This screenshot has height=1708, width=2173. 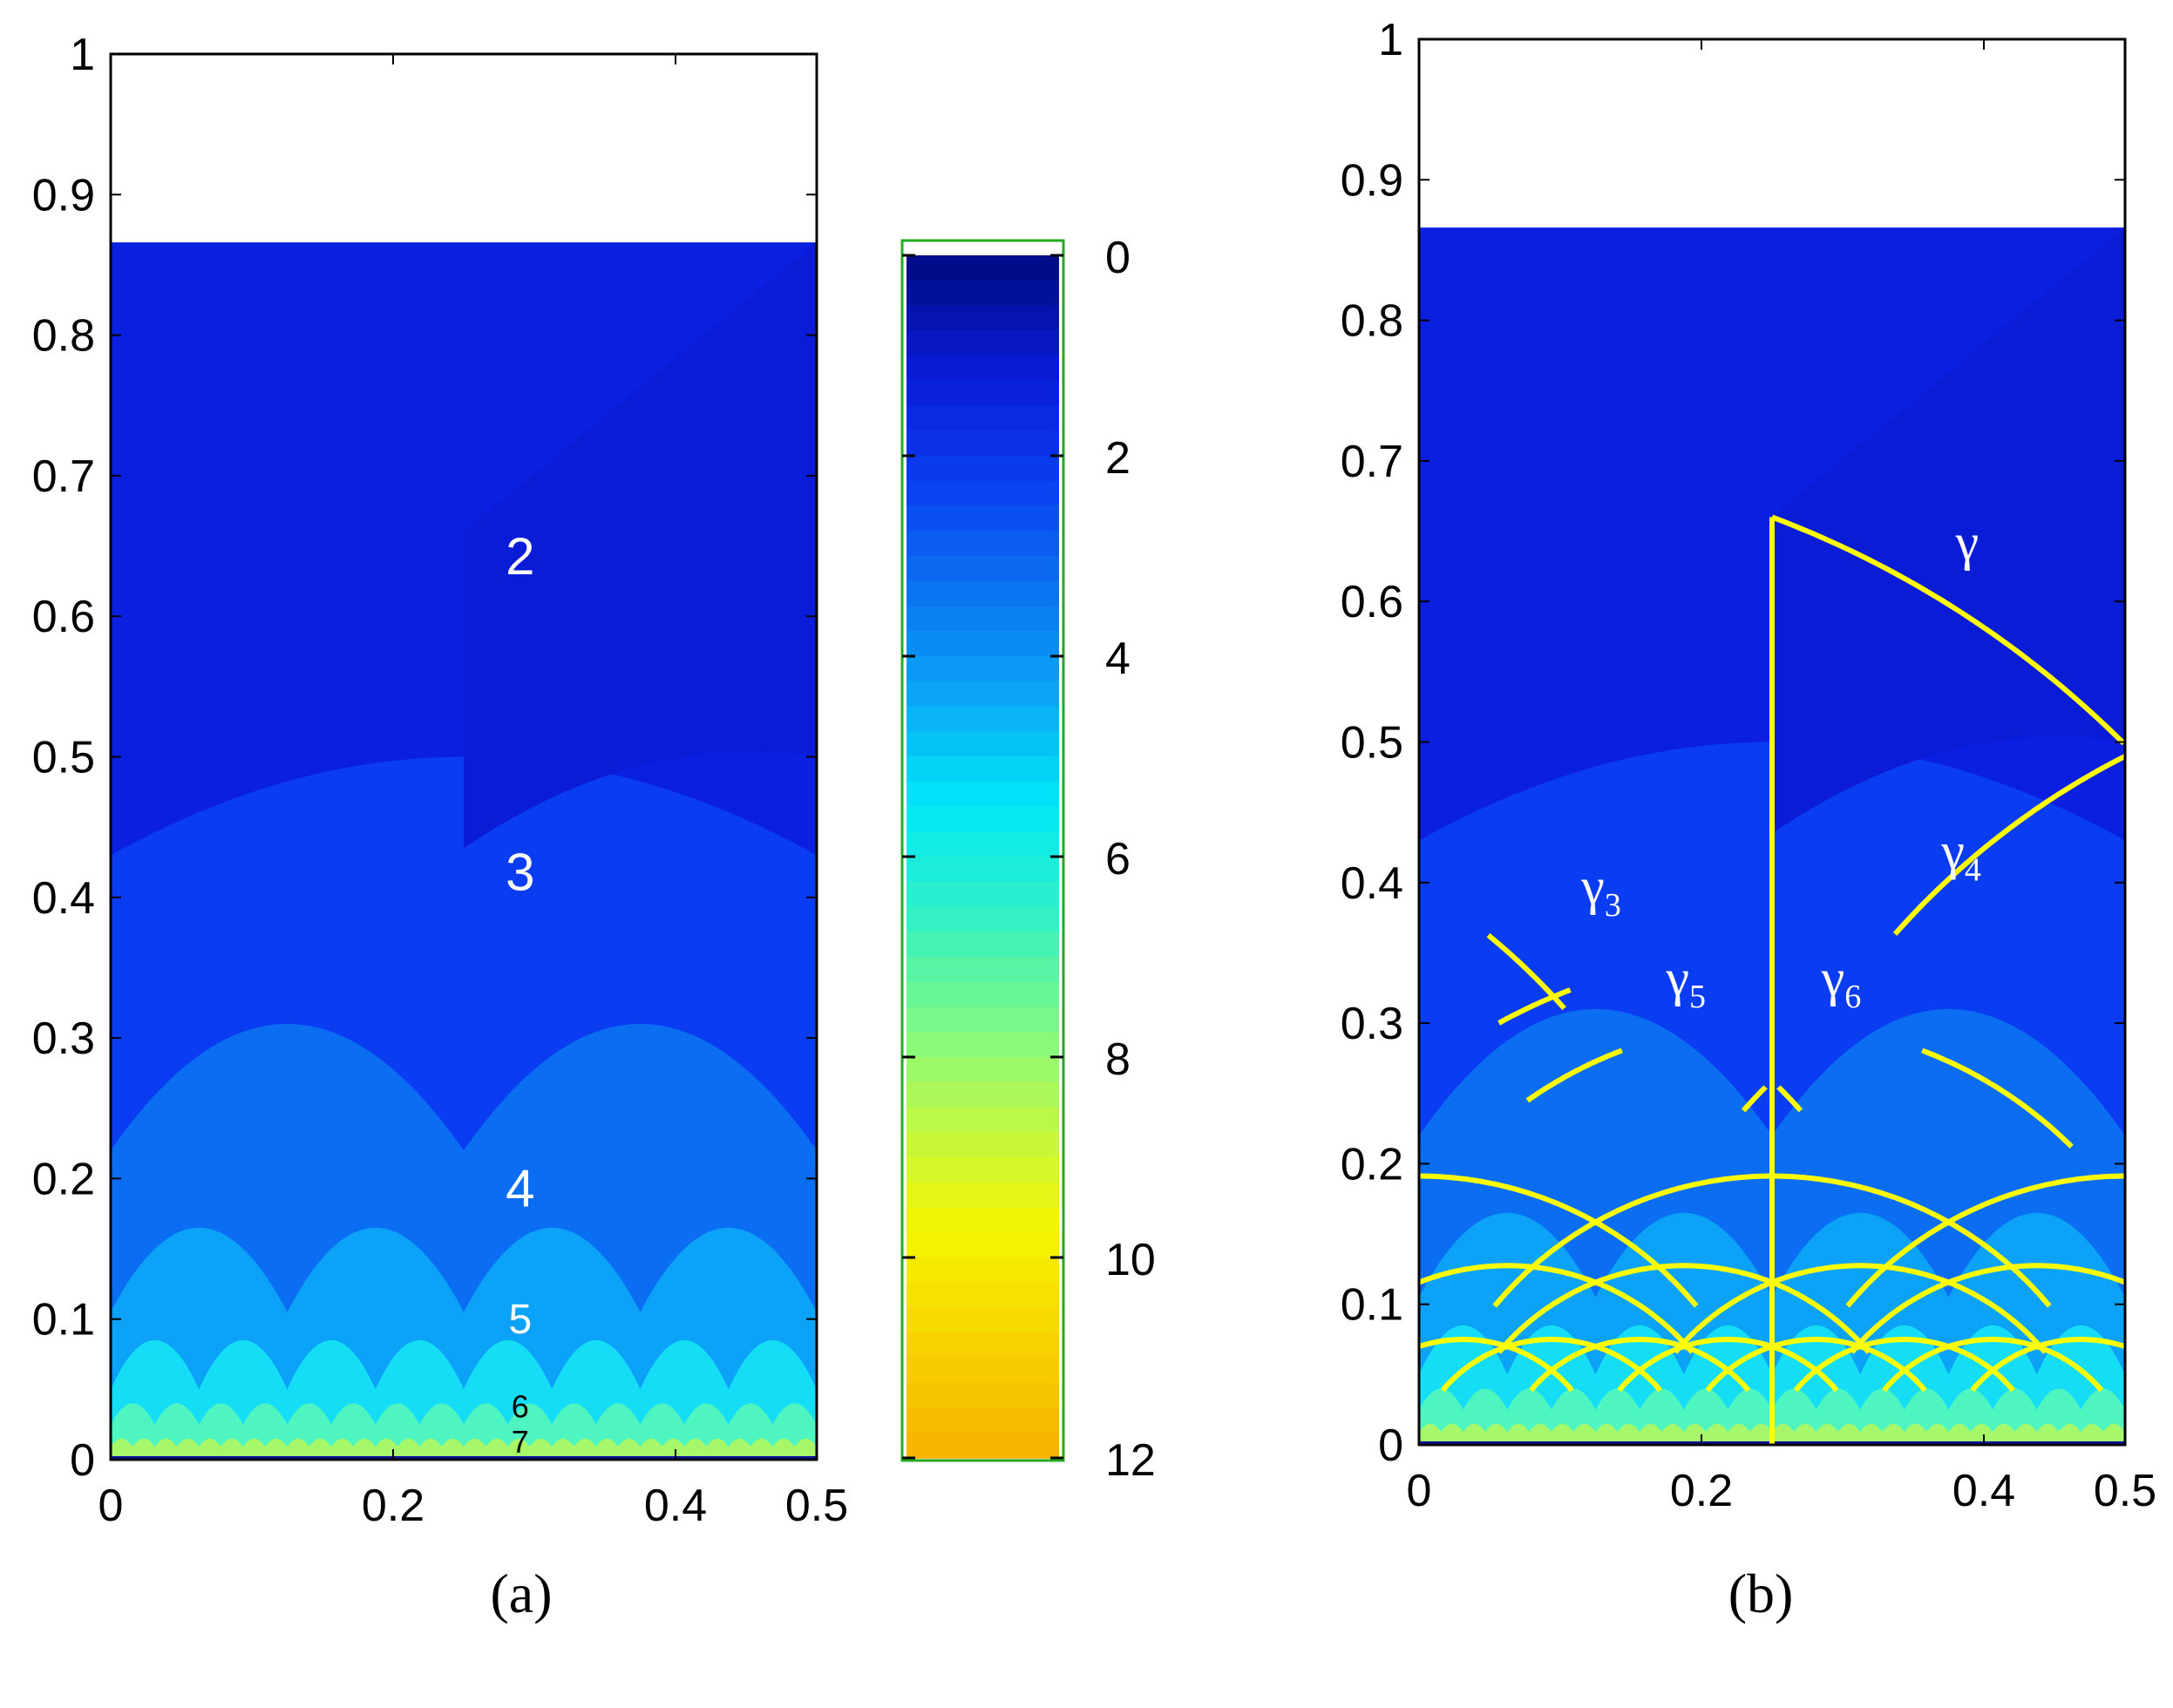 What do you see at coordinates (1761, 1593) in the screenshot?
I see `caption-b: (b)` at bounding box center [1761, 1593].